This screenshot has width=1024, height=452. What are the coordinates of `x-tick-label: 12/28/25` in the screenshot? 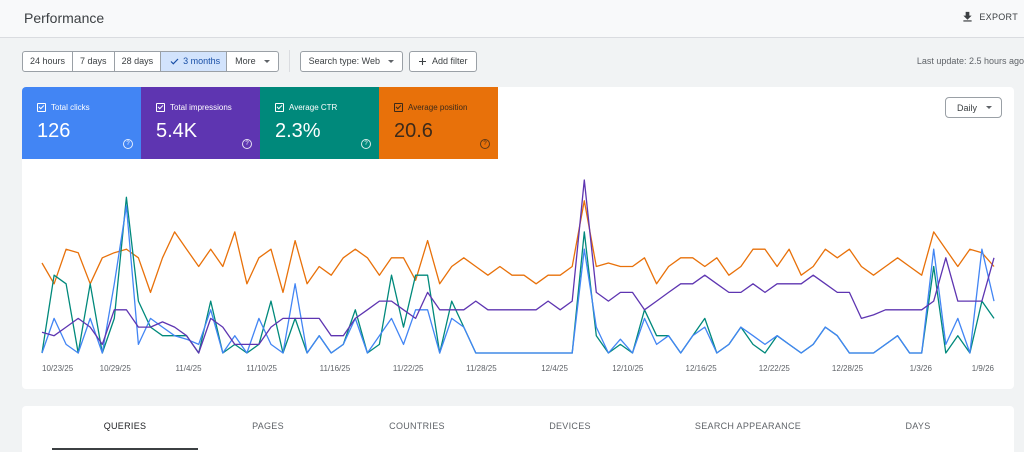 It's located at (848, 368).